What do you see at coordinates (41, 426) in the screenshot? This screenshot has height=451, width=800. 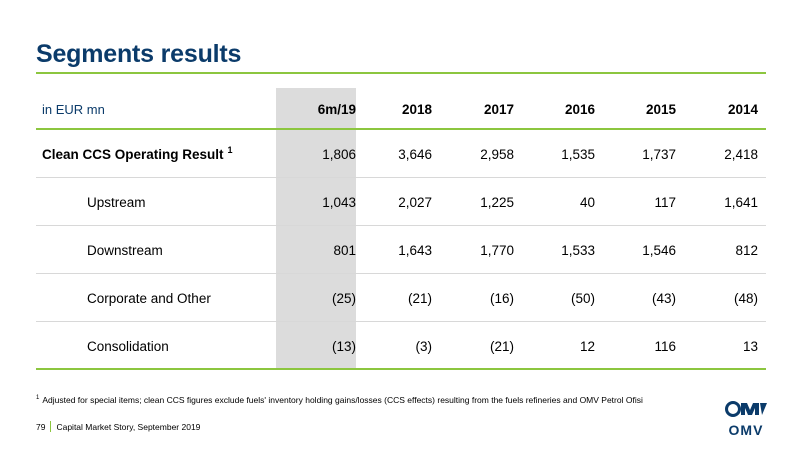 I see `page-number: 79` at bounding box center [41, 426].